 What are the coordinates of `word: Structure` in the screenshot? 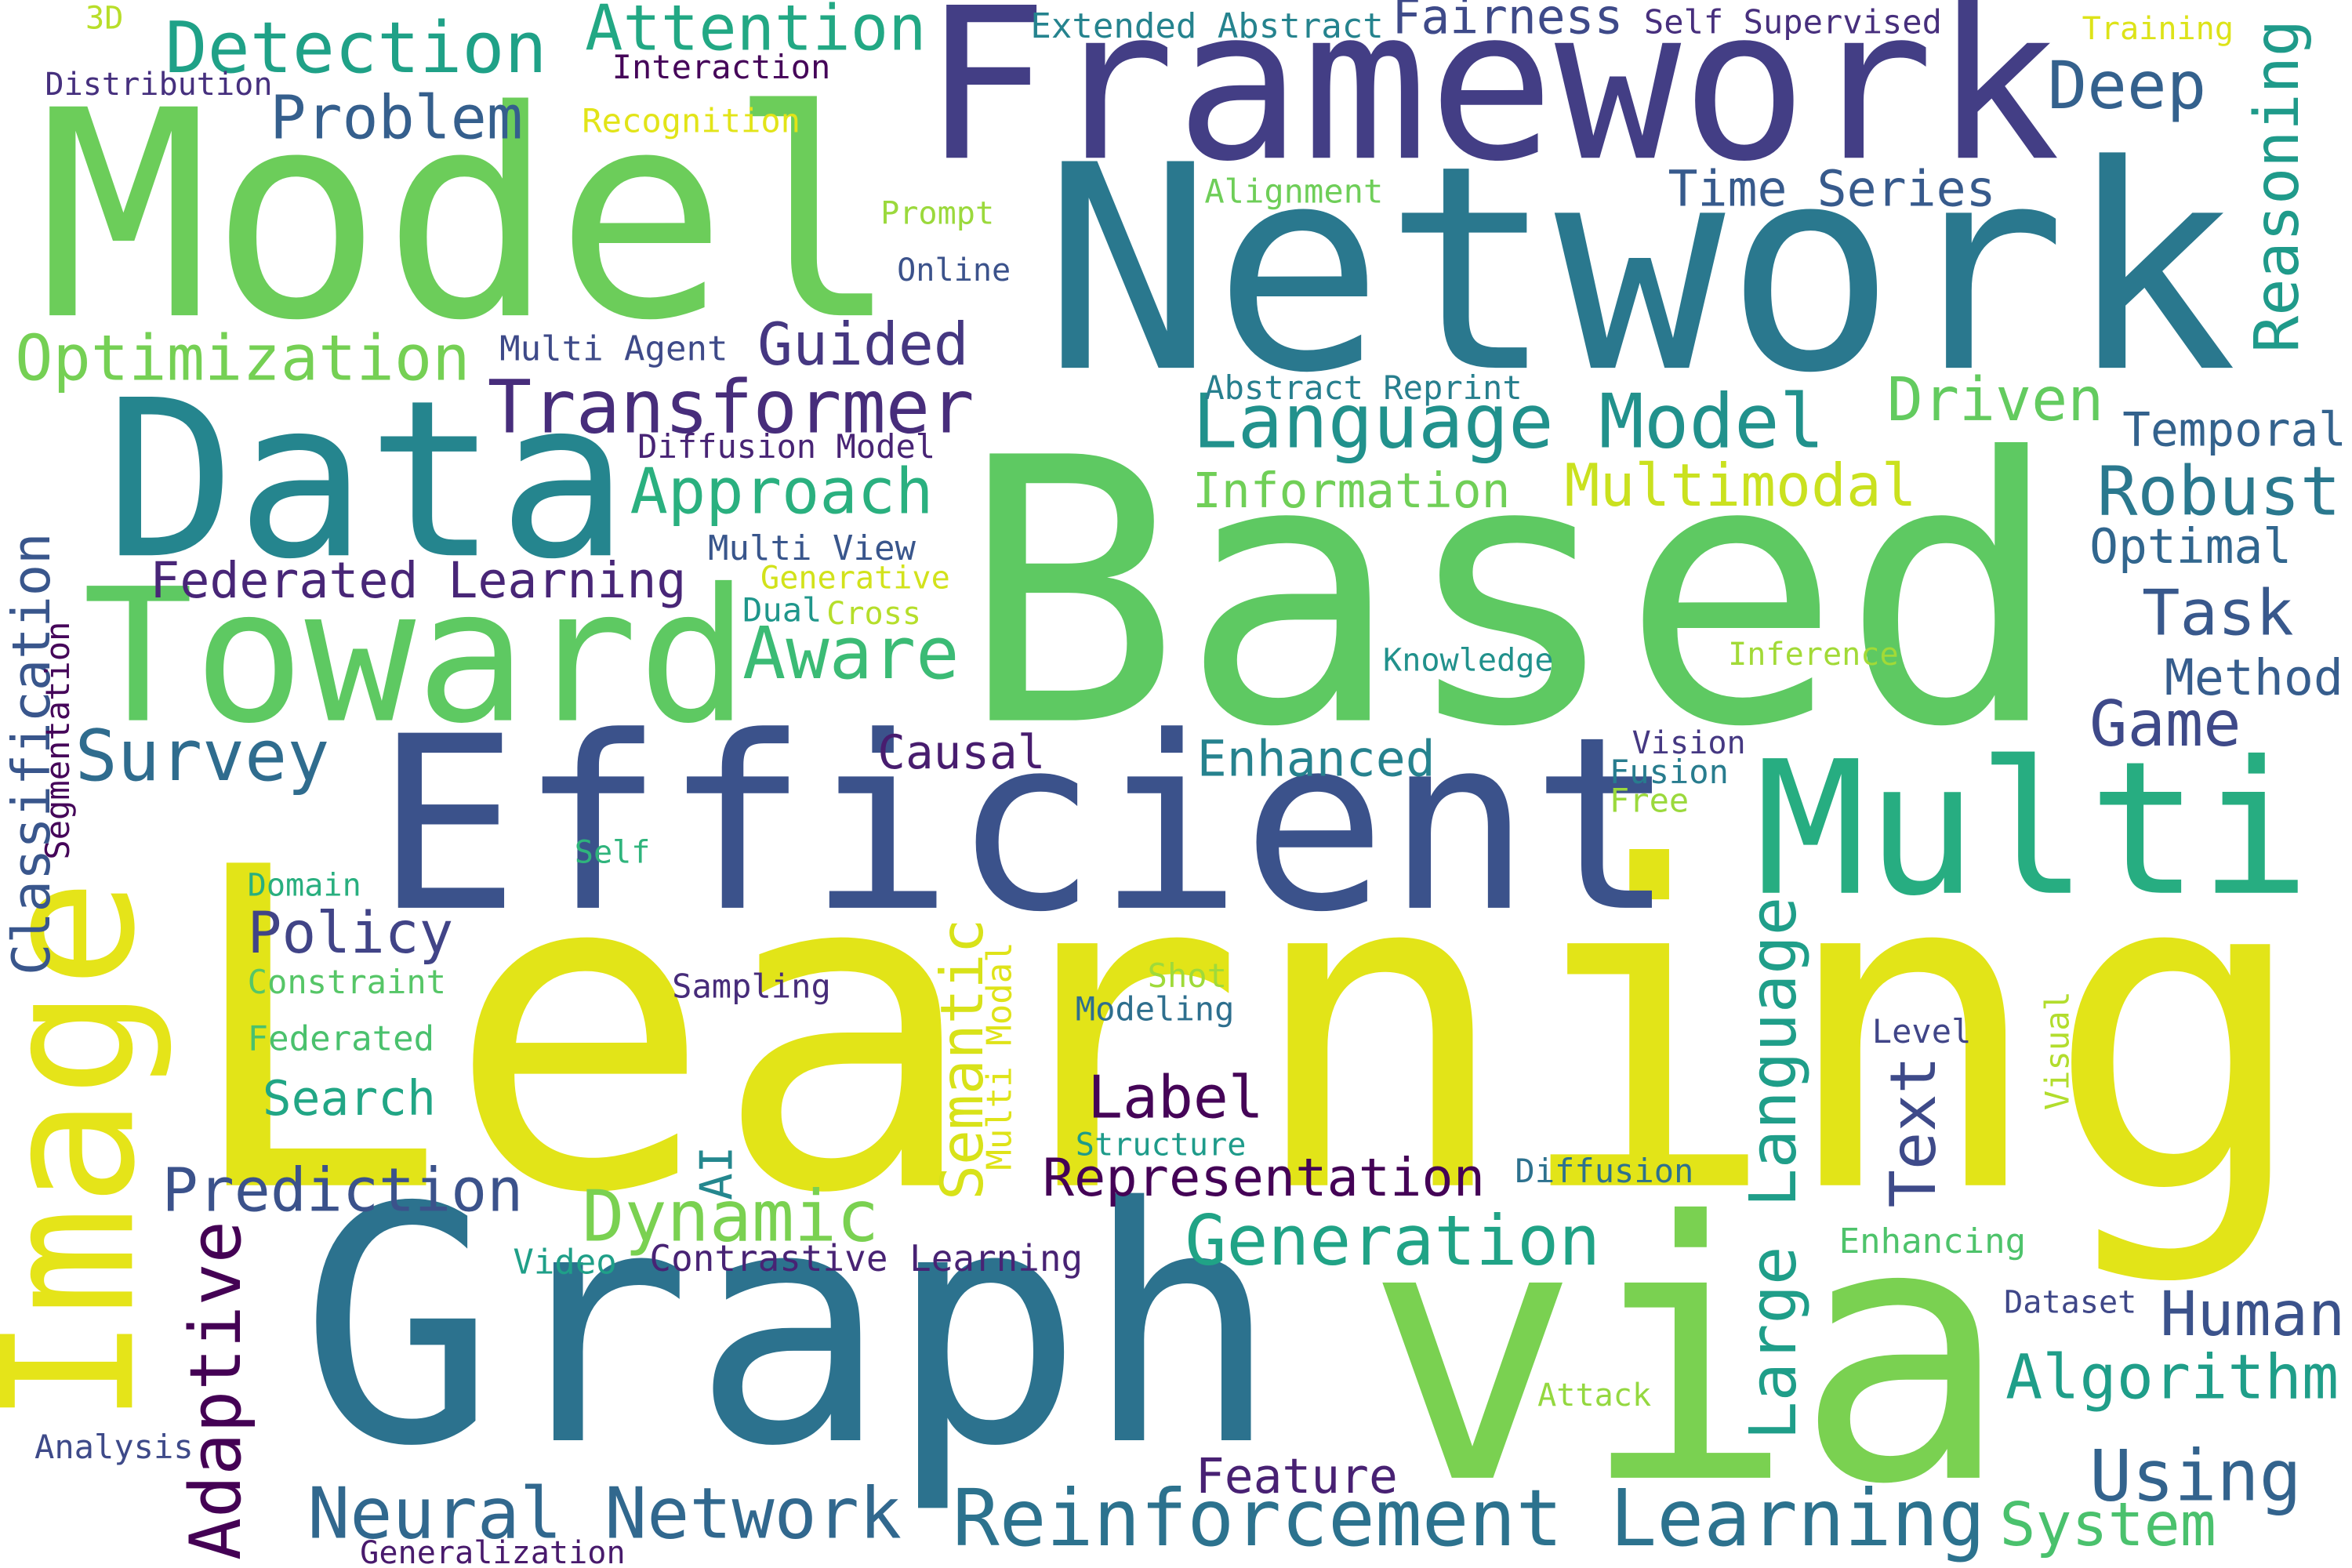 It's located at (1161, 1145).